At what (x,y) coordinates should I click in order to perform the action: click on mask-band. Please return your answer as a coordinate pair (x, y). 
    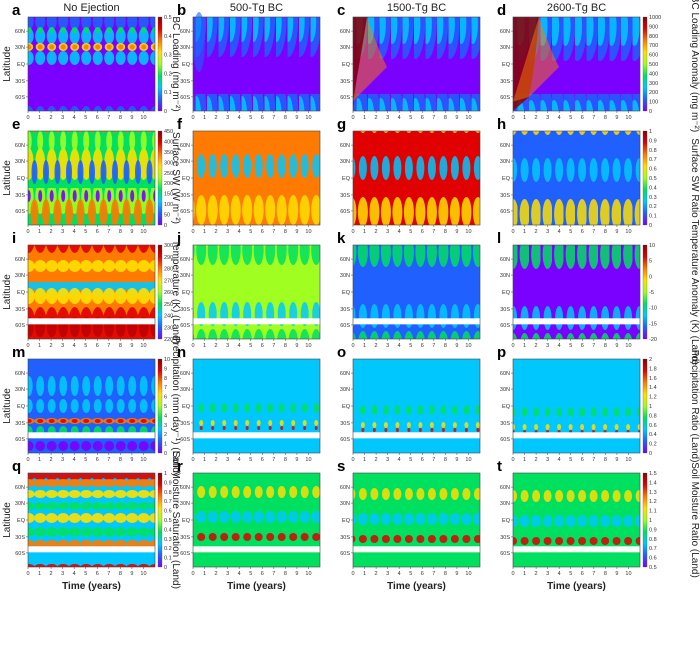
    Looking at the image, I should click on (256, 435).